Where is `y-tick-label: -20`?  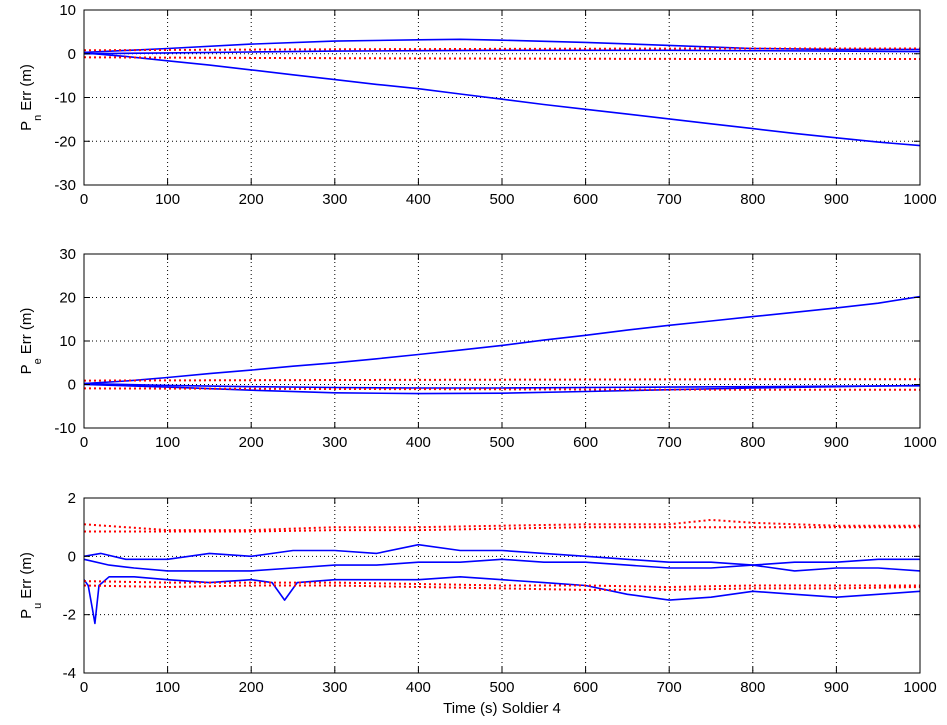 y-tick-label: -20 is located at coordinates (65, 141).